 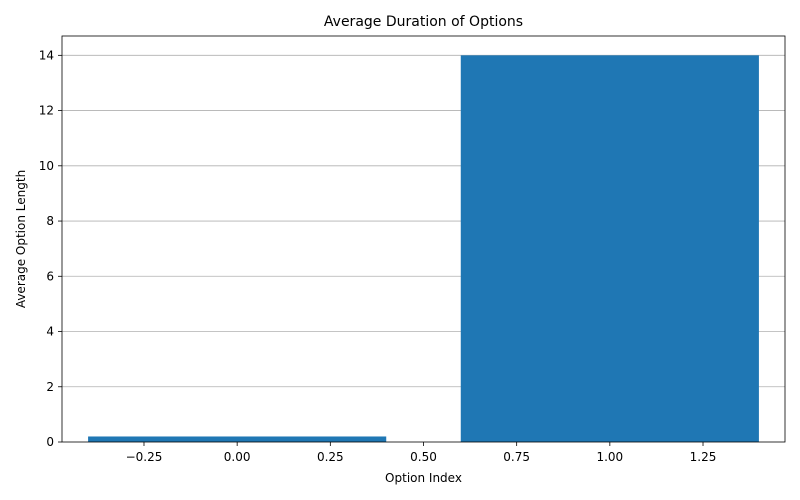 What do you see at coordinates (516, 457) in the screenshot?
I see `x-tick-label: 0.75` at bounding box center [516, 457].